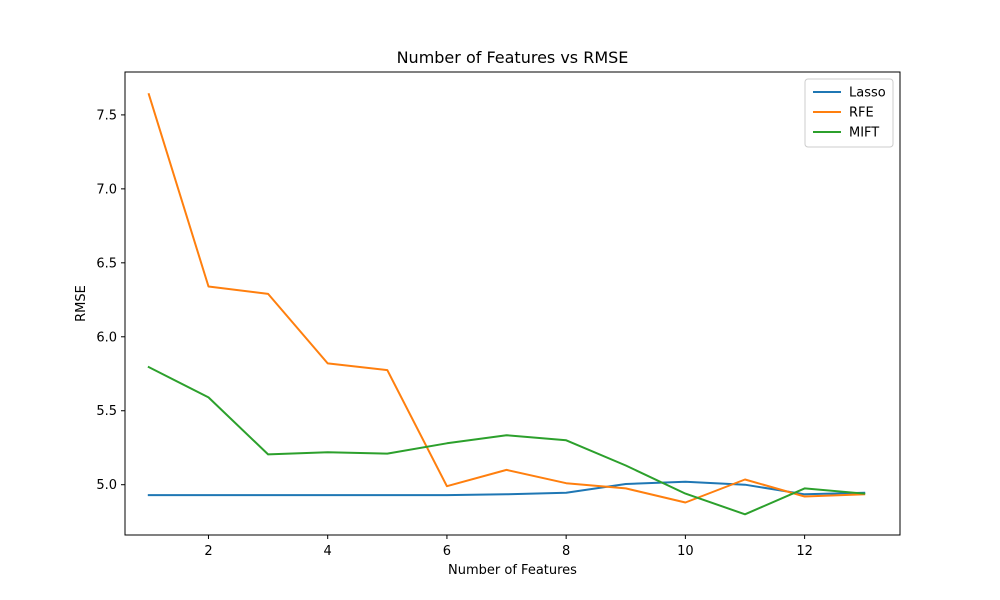 The width and height of the screenshot is (1000, 600). I want to click on y-axis-label: RMSE, so click(81, 303).